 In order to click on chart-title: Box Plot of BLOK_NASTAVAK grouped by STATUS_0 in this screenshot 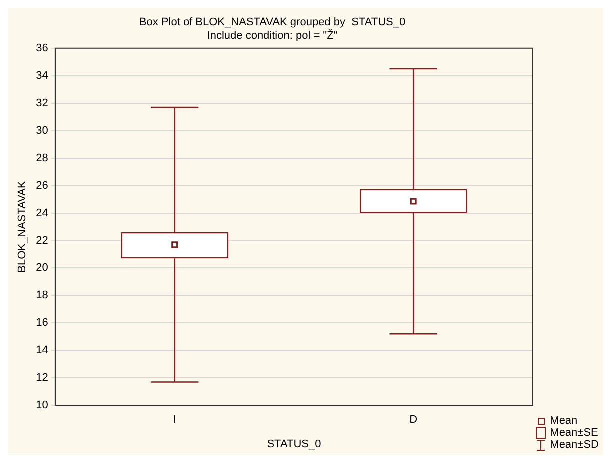, I will do `click(272, 22)`.